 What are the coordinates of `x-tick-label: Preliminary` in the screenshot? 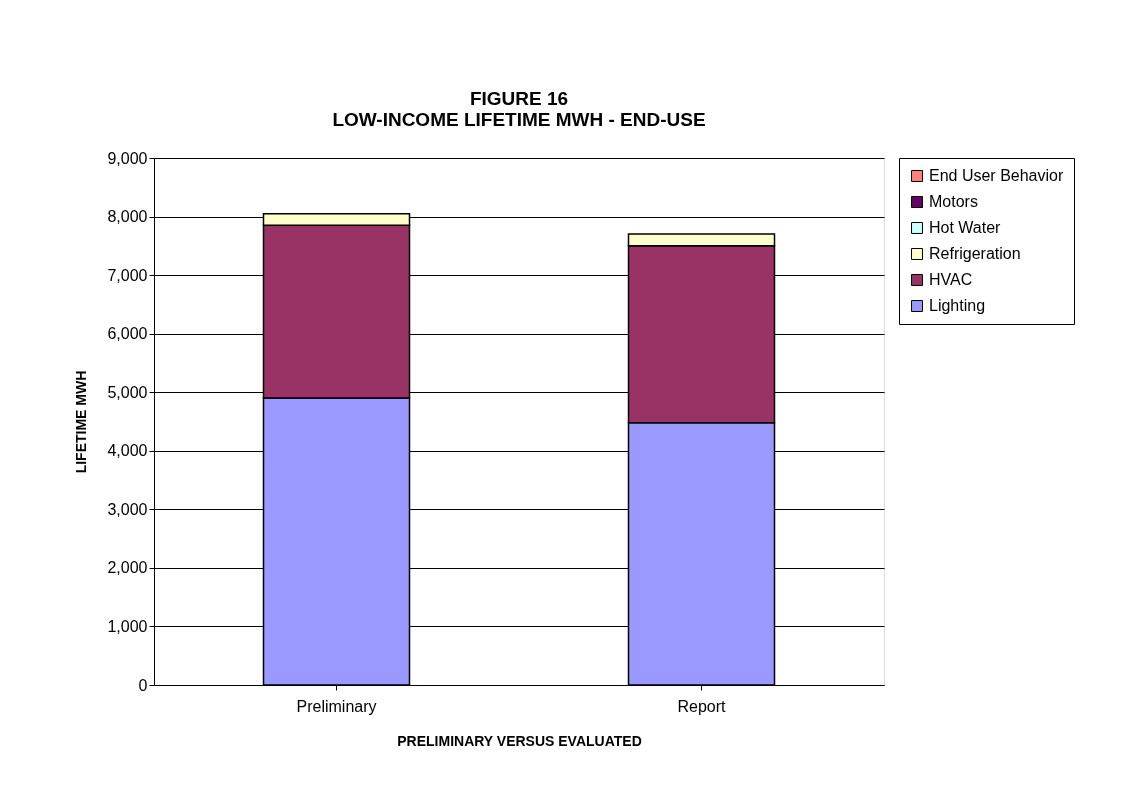 It's located at (336, 706).